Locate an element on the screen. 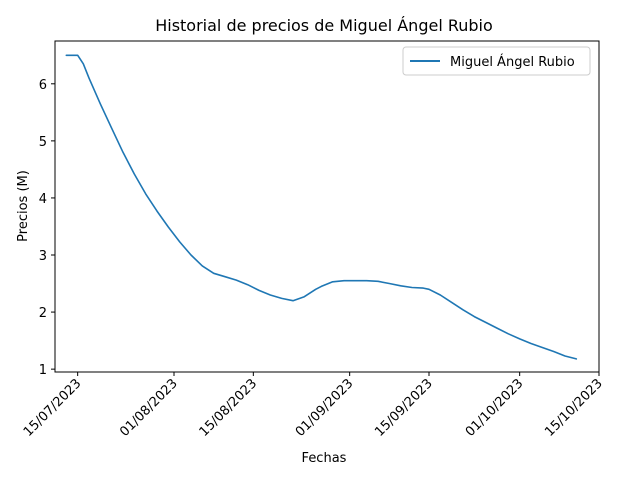  y-tick-label: 6 is located at coordinates (43, 85).